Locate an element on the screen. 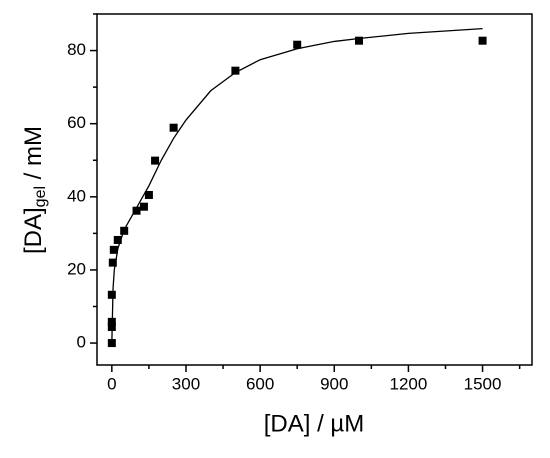 This screenshot has width=550, height=458. x-tick-label: 1500 is located at coordinates (483, 383).